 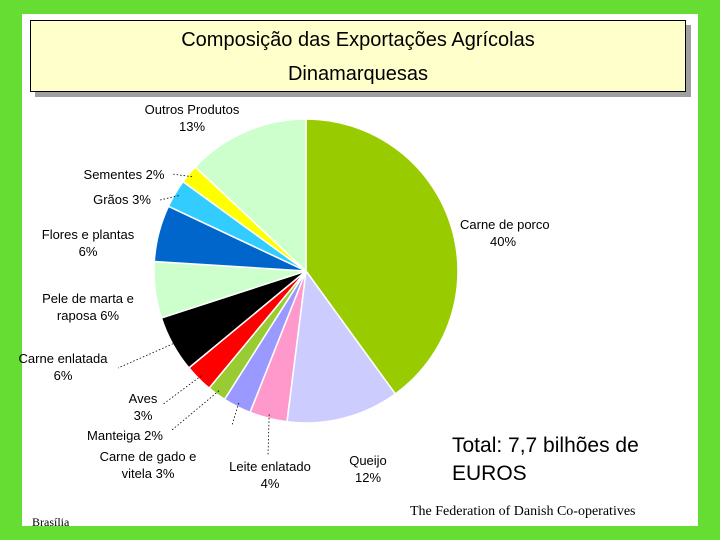 I want to click on slice-label: Pele de marta e raposa 6%, so click(x=88, y=307).